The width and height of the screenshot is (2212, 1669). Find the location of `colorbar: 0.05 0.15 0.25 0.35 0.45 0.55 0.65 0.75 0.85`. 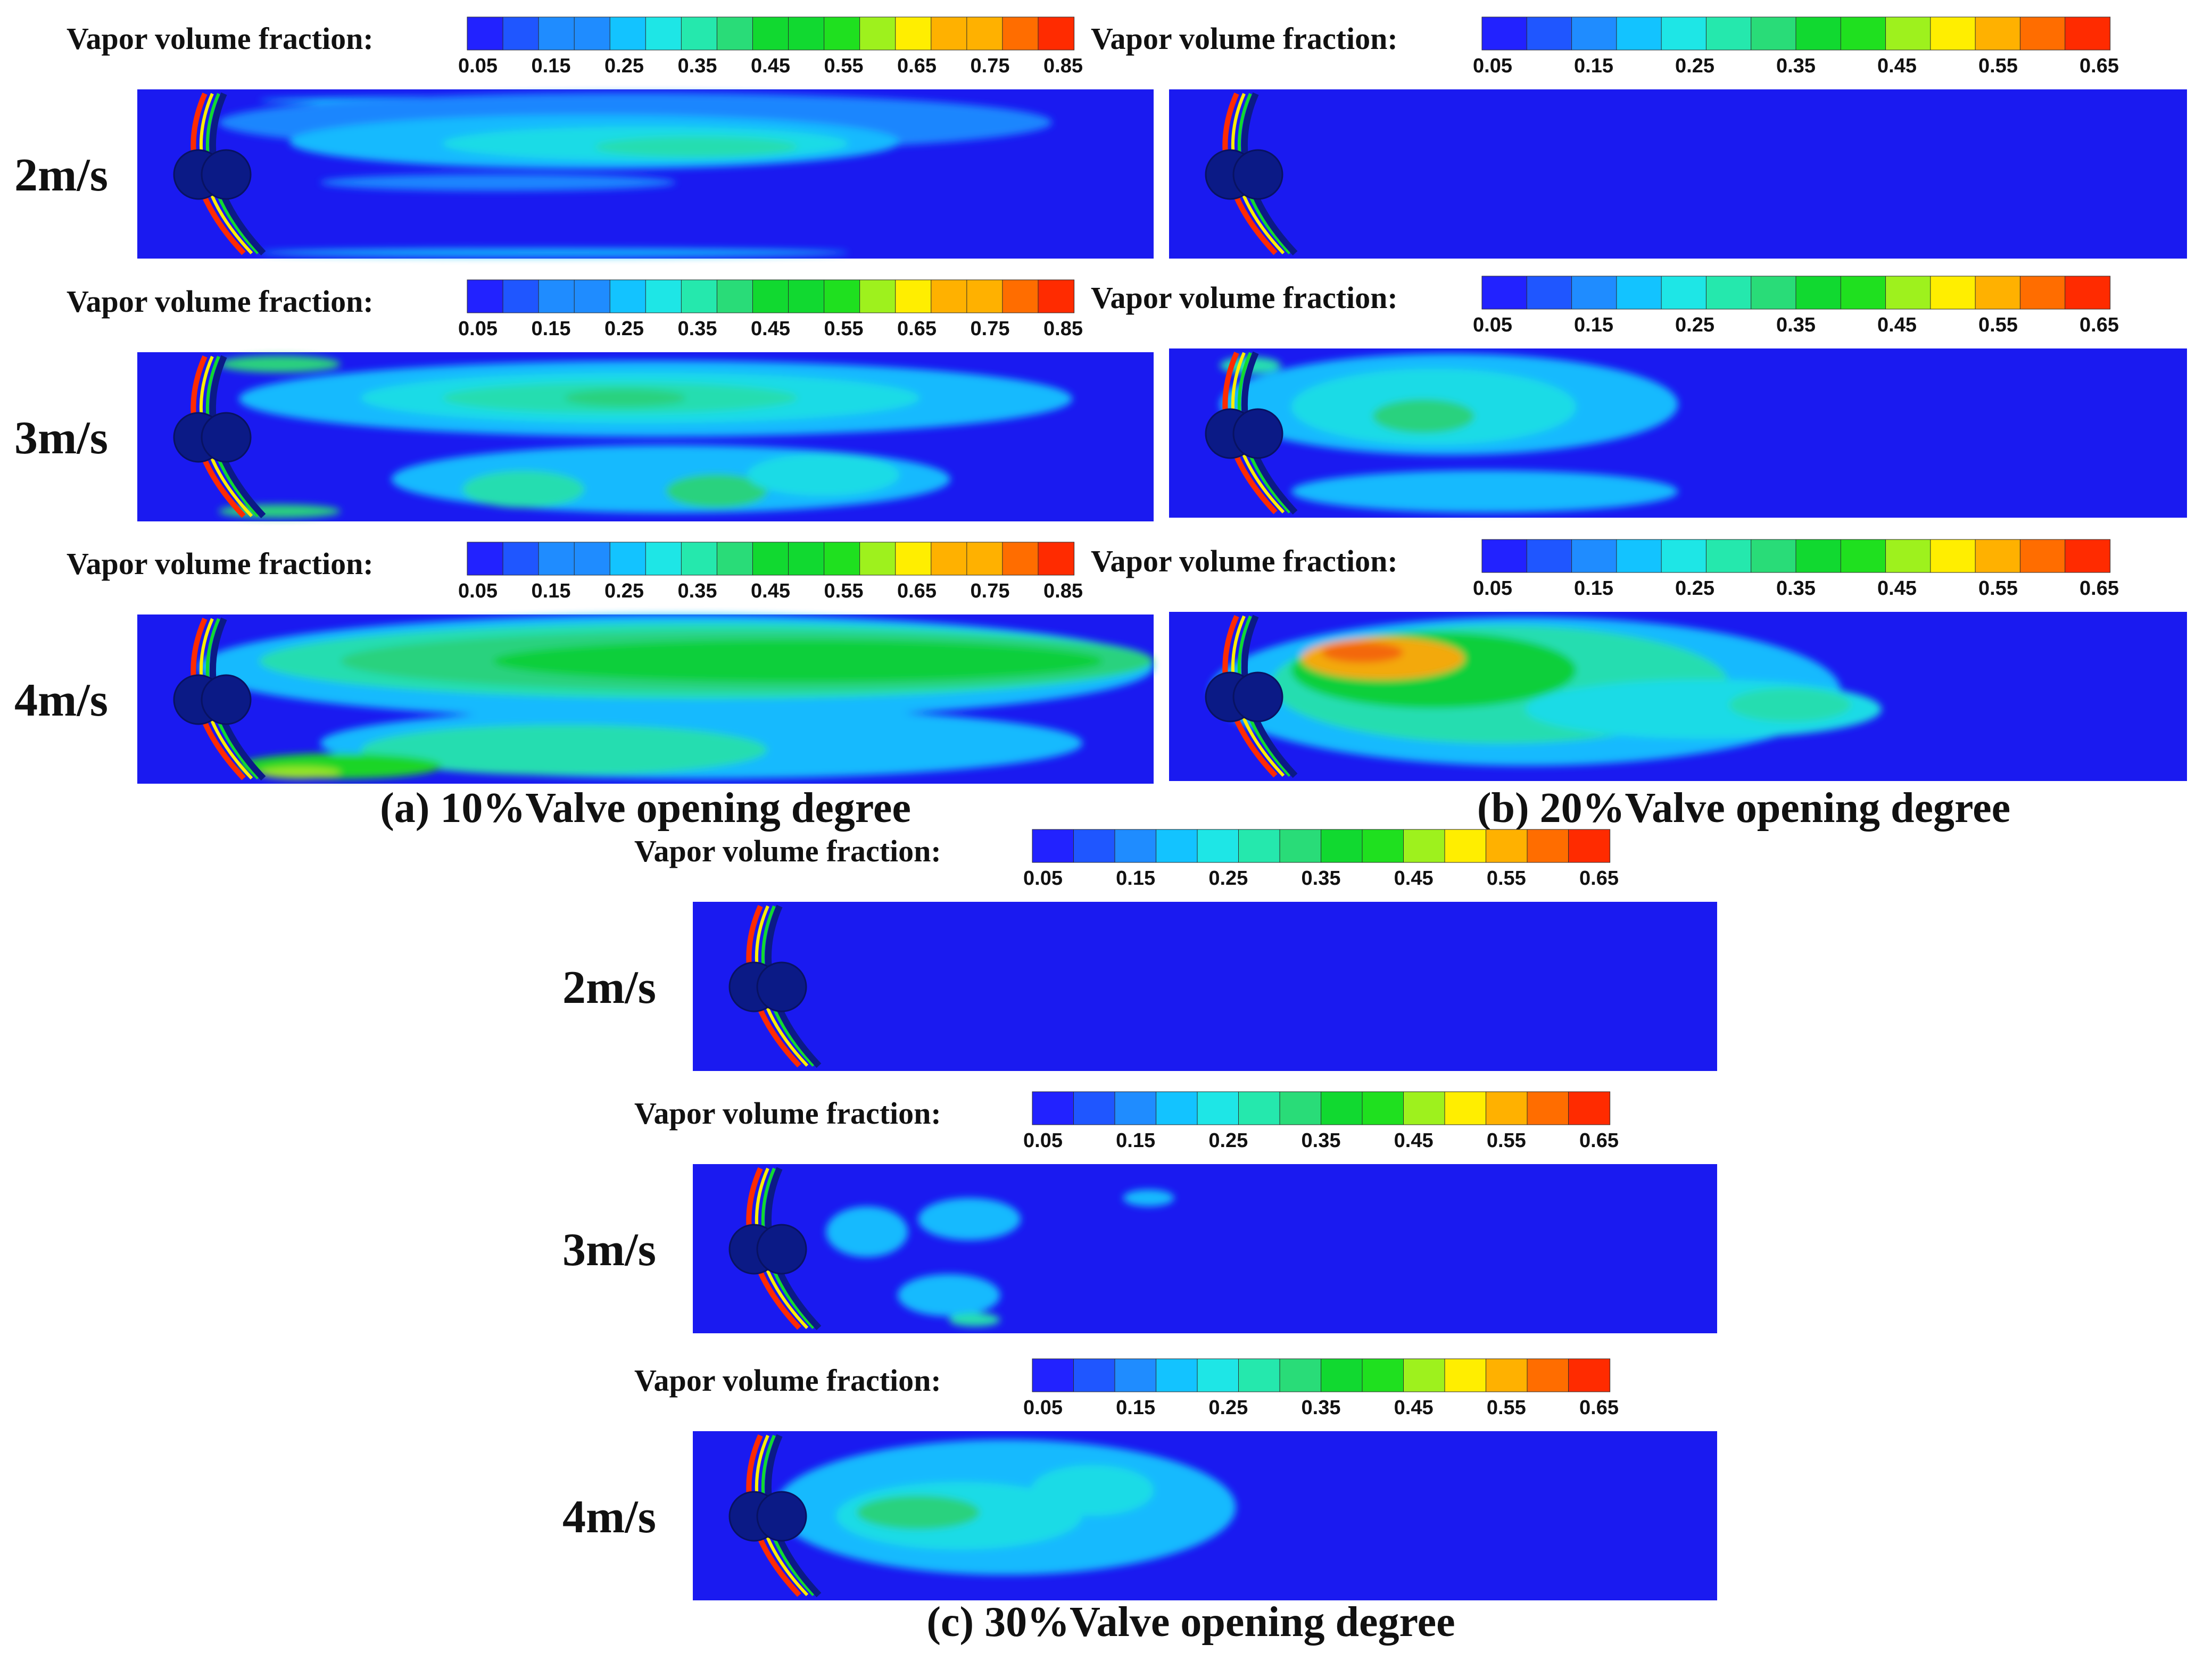

colorbar: 0.05 0.15 0.25 0.35 0.45 0.55 0.65 0.75 0.85 is located at coordinates (770, 572).